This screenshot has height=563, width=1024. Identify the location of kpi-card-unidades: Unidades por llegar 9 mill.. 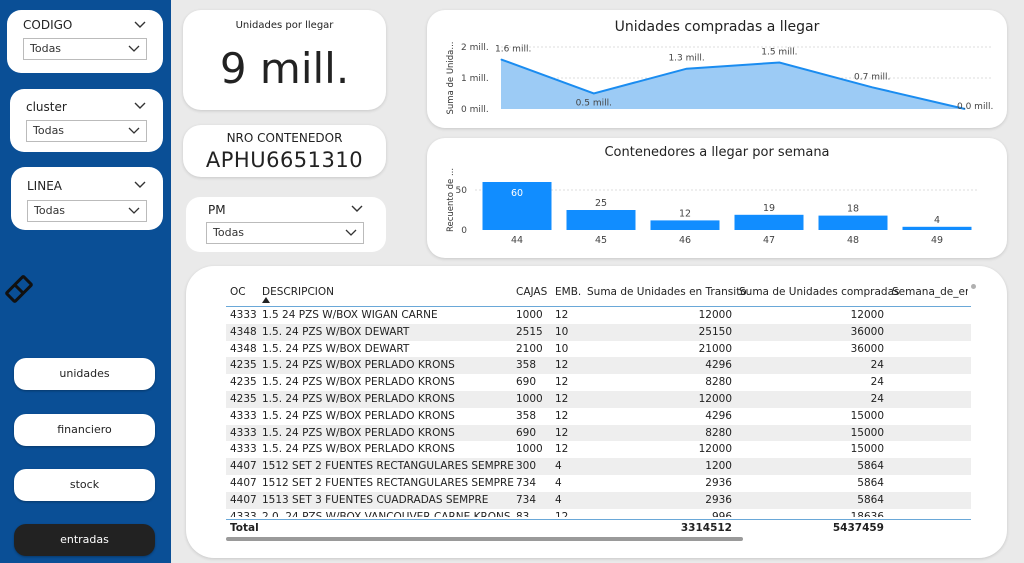
(284, 60).